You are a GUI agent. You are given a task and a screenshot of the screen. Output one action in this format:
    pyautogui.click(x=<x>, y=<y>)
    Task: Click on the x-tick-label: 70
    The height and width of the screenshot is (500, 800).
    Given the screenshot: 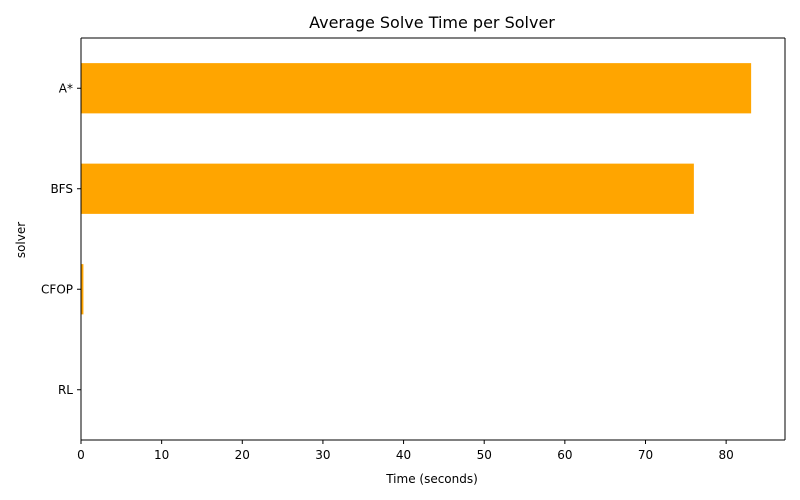 What is the action you would take?
    pyautogui.click(x=645, y=455)
    